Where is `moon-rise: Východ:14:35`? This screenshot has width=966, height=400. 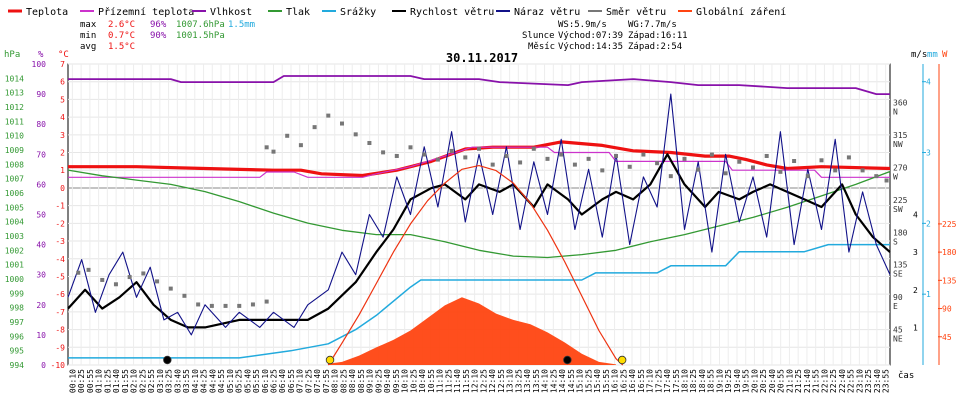
moon-rise: Východ:14:35 is located at coordinates (590, 47).